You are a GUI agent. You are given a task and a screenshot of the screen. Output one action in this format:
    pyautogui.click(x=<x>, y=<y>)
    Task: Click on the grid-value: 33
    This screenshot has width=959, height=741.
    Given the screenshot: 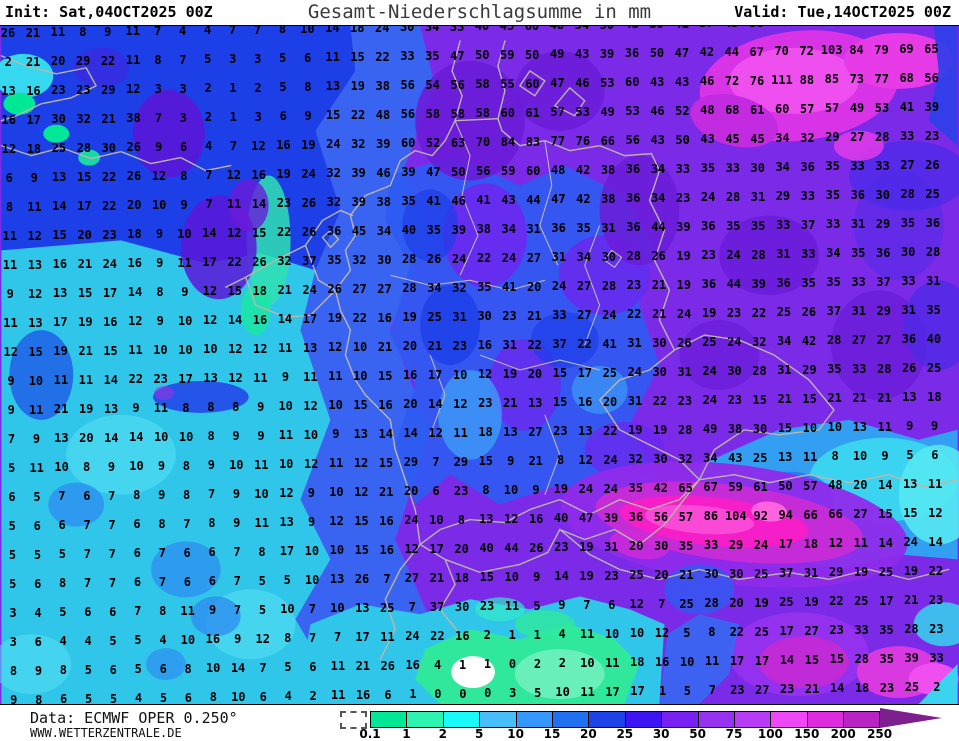 What is the action you would take?
    pyautogui.click(x=859, y=369)
    